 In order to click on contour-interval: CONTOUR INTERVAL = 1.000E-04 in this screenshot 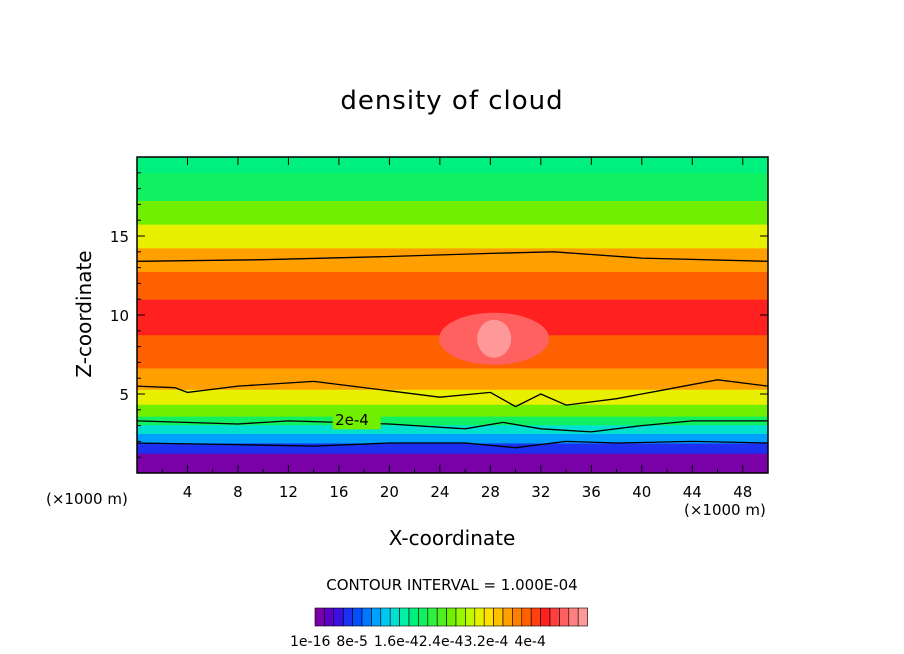, I will do `click(452, 585)`.